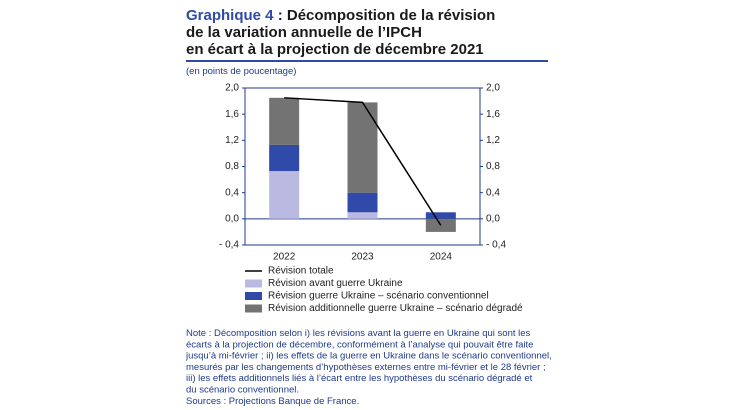 This screenshot has height=410, width=730. I want to click on chart-title: de la variation annuelle de l’IPCH, so click(304, 32).